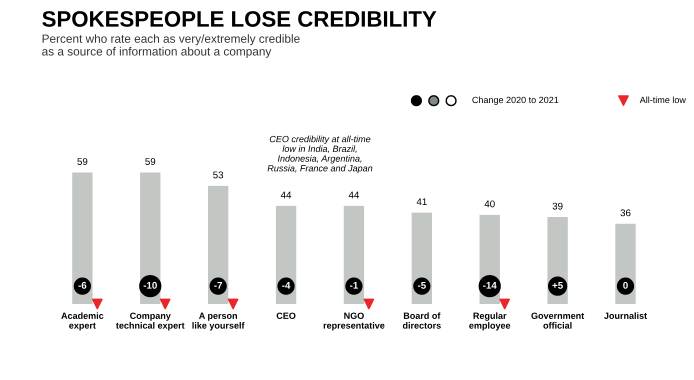 Image resolution: width=694 pixels, height=380 pixels. I want to click on x-tick-label: NGO representative, so click(354, 321).